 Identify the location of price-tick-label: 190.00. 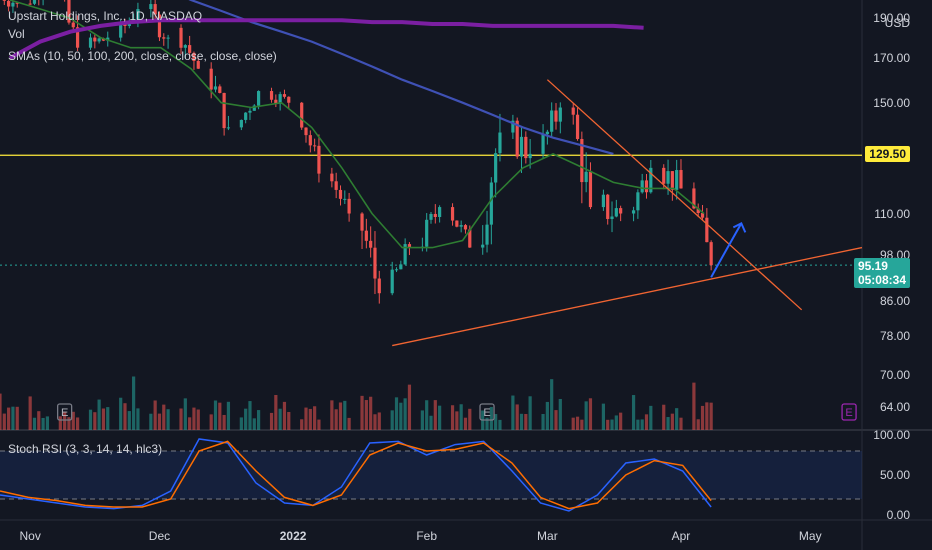
(891, 18).